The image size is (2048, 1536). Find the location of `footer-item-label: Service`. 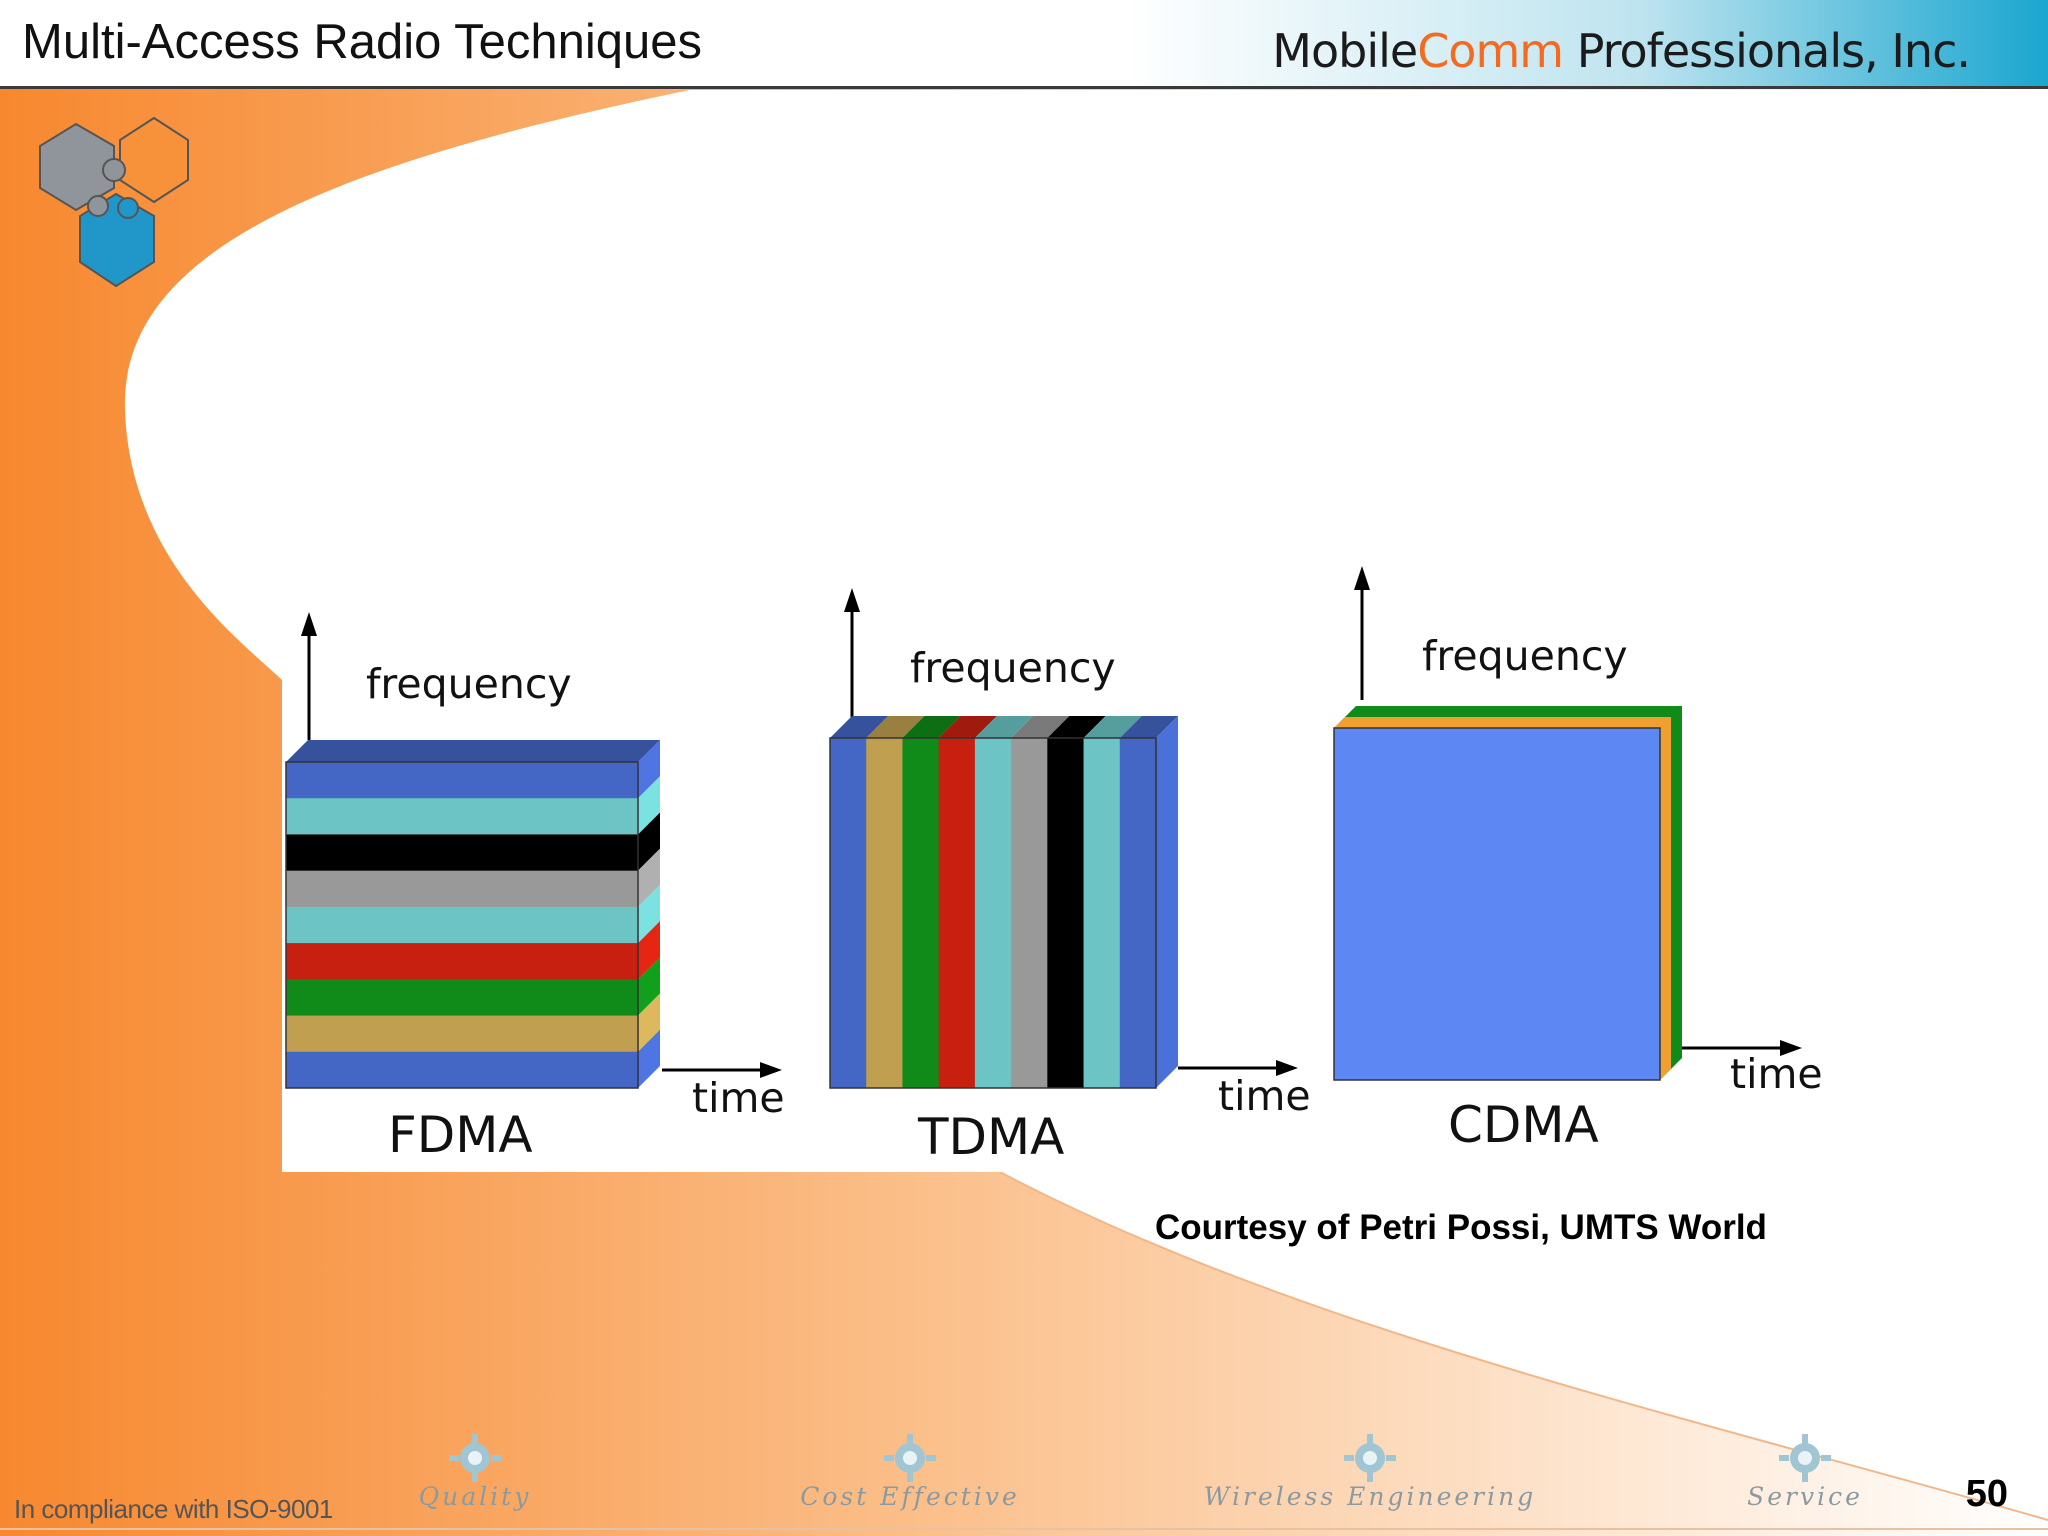

footer-item-label: Service is located at coordinates (1805, 1496).